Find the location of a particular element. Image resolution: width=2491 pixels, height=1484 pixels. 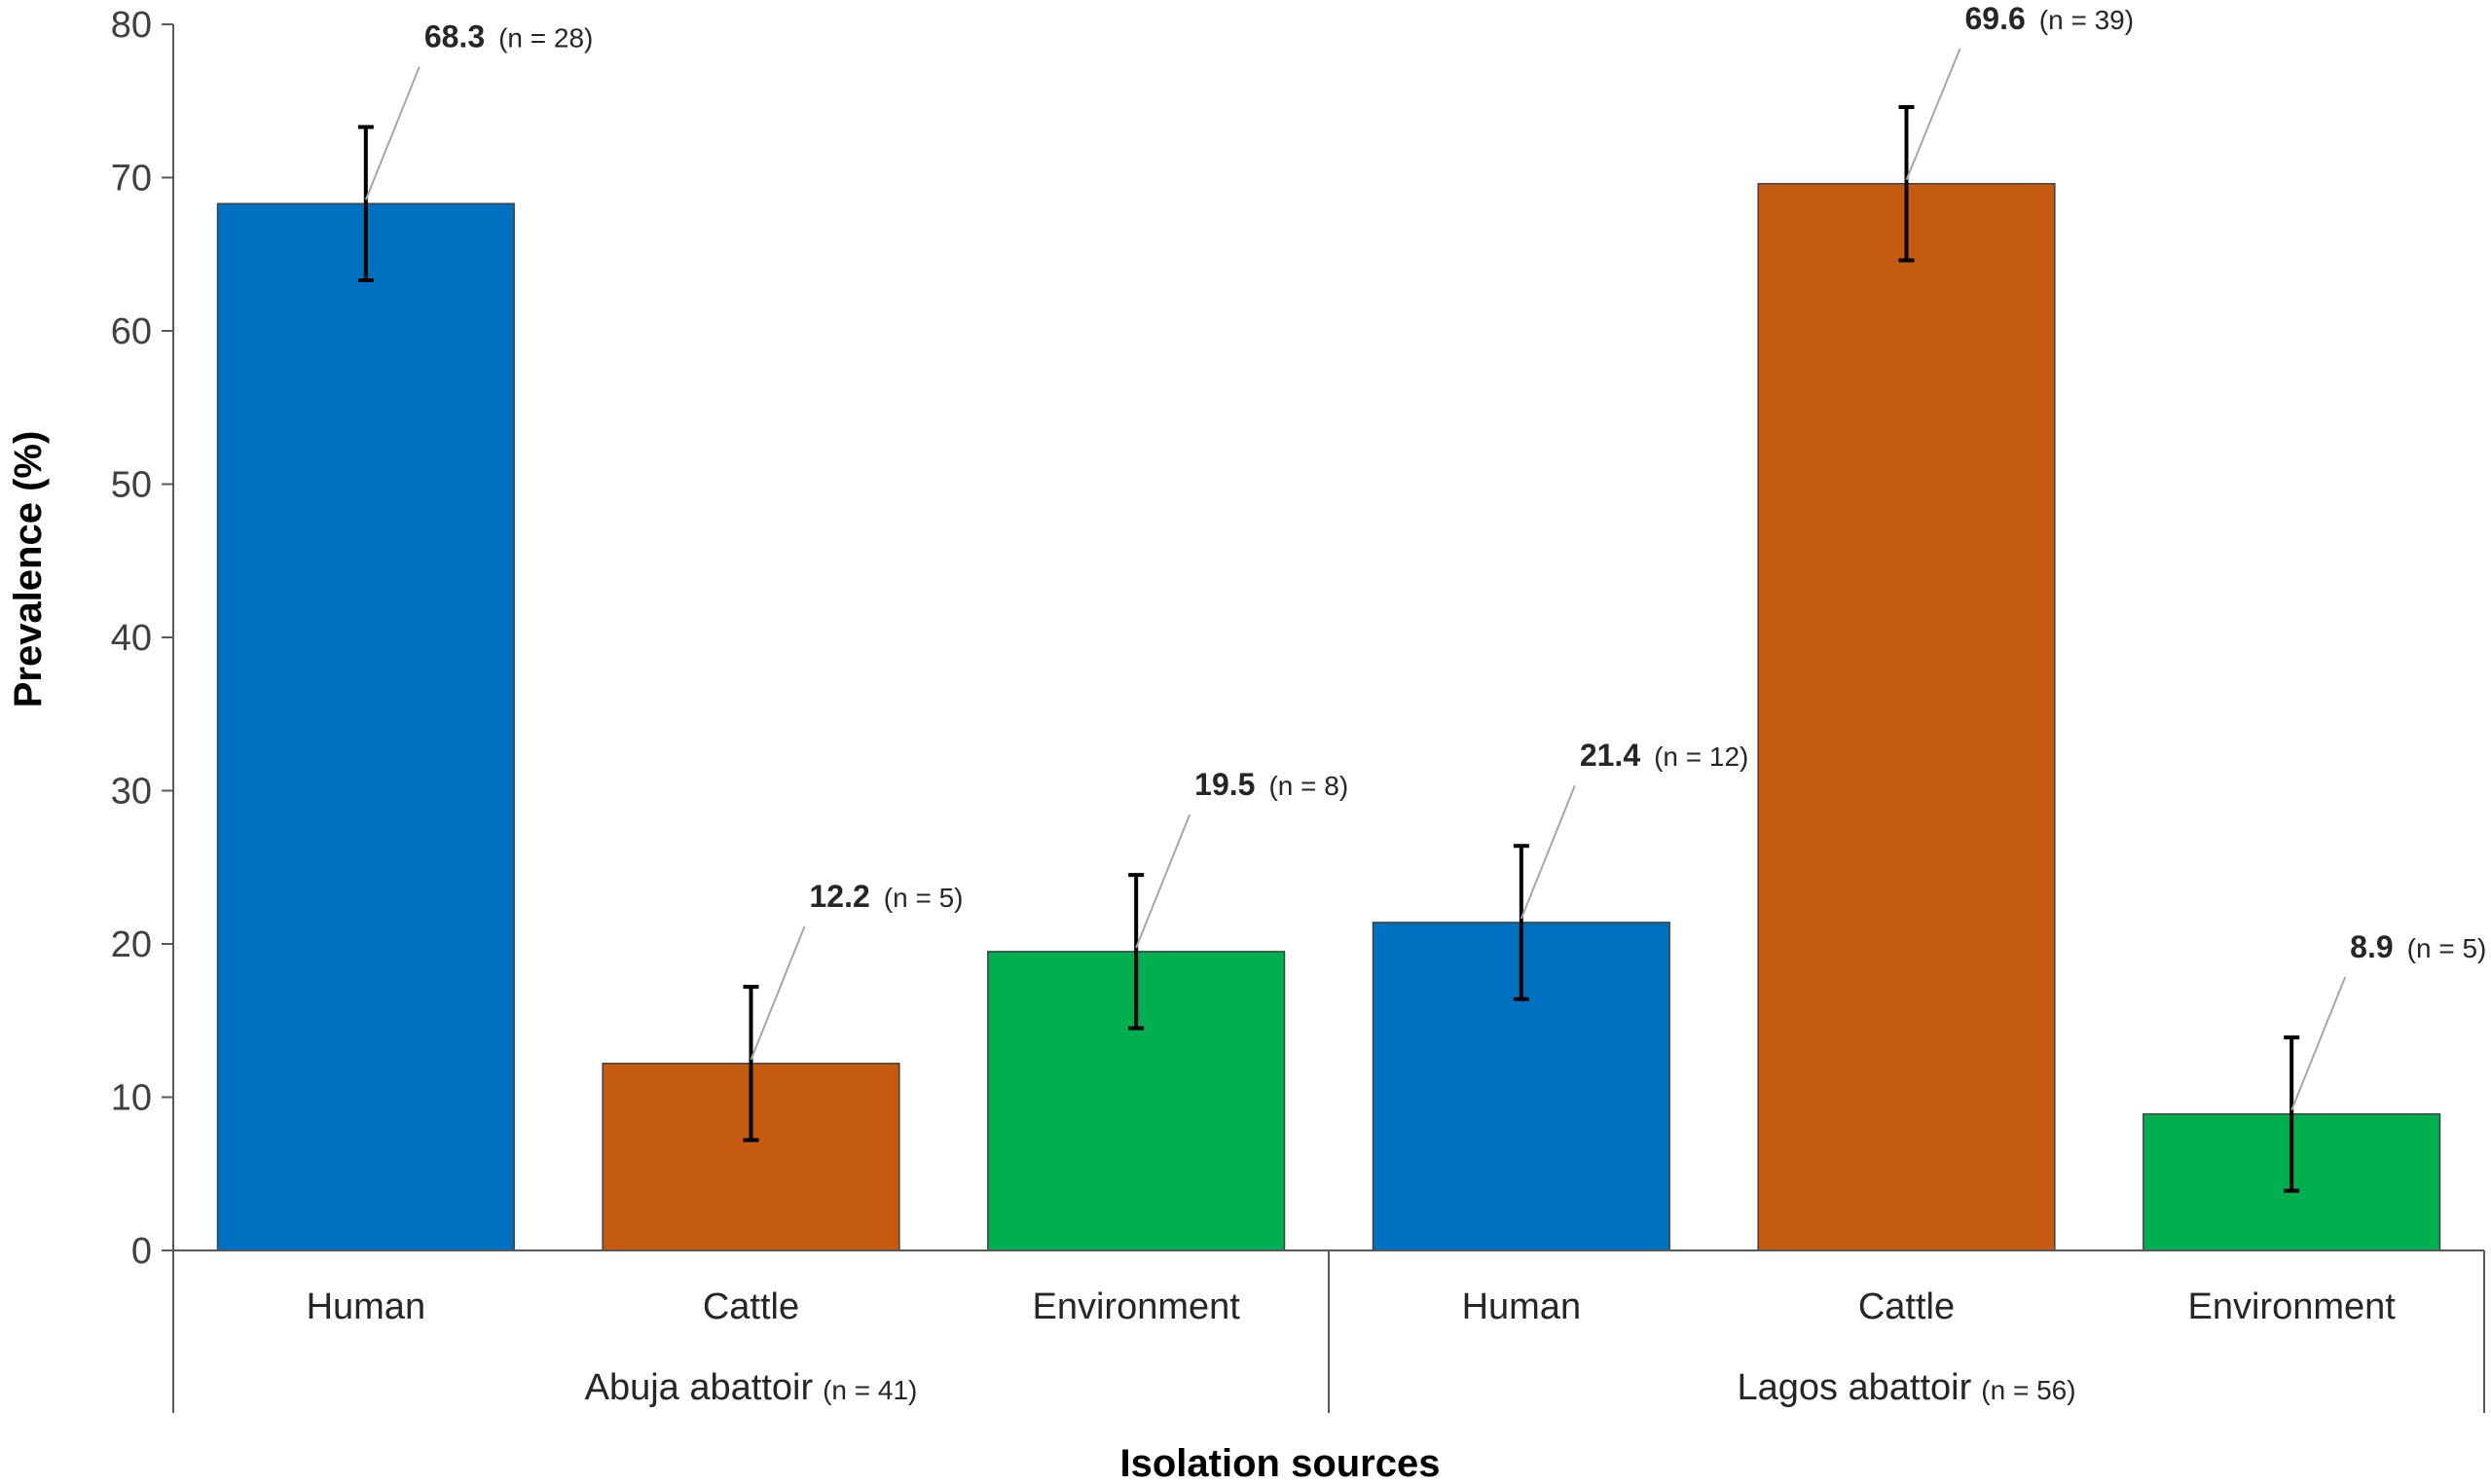

y-tick-label: 20 is located at coordinates (131, 945).